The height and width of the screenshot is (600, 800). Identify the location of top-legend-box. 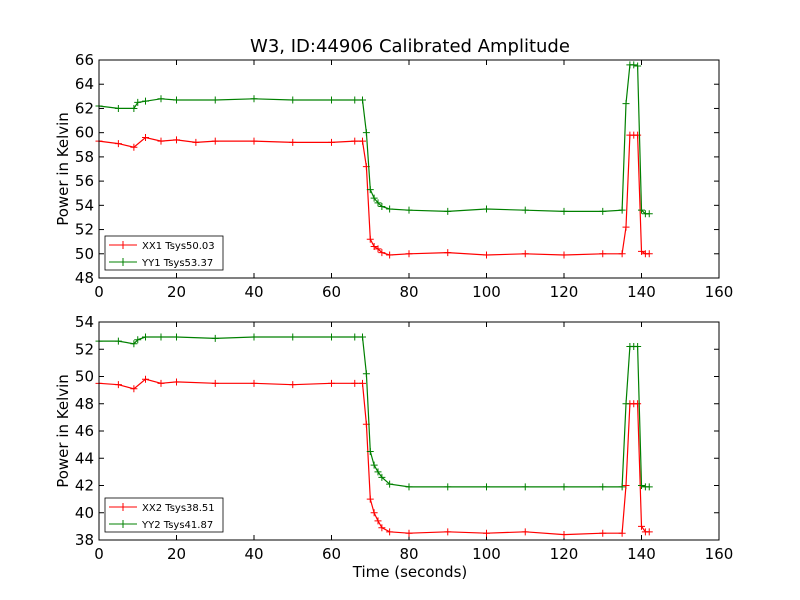
(164, 253).